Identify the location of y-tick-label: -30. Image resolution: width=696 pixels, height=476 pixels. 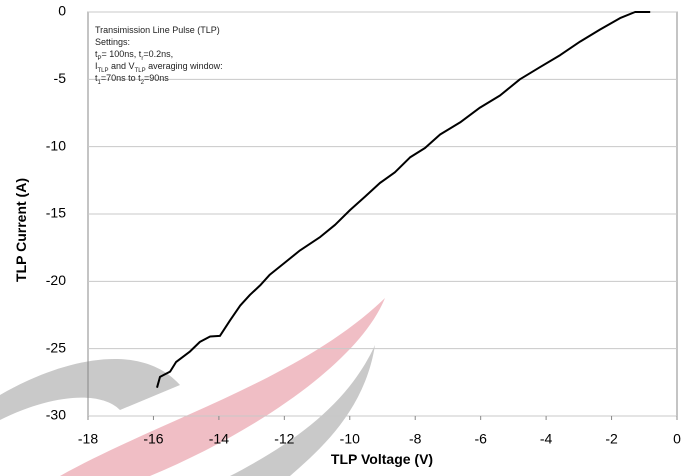
(56, 415).